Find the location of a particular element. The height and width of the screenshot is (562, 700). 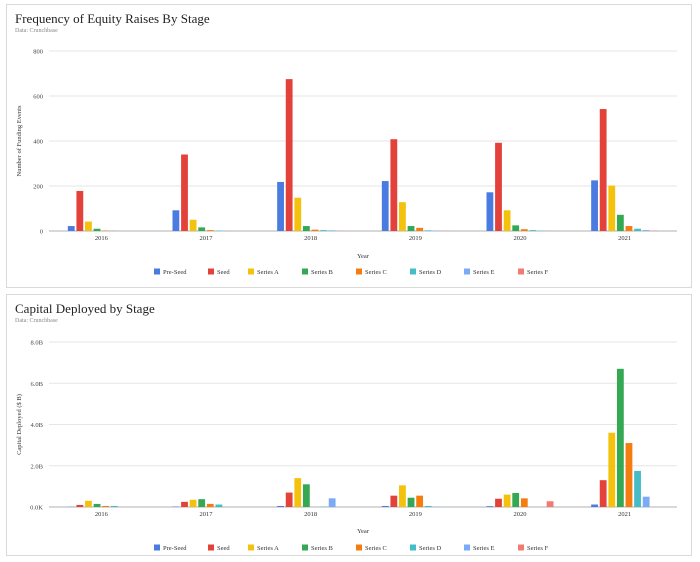

y-tick-label: 600 is located at coordinates (38, 97).